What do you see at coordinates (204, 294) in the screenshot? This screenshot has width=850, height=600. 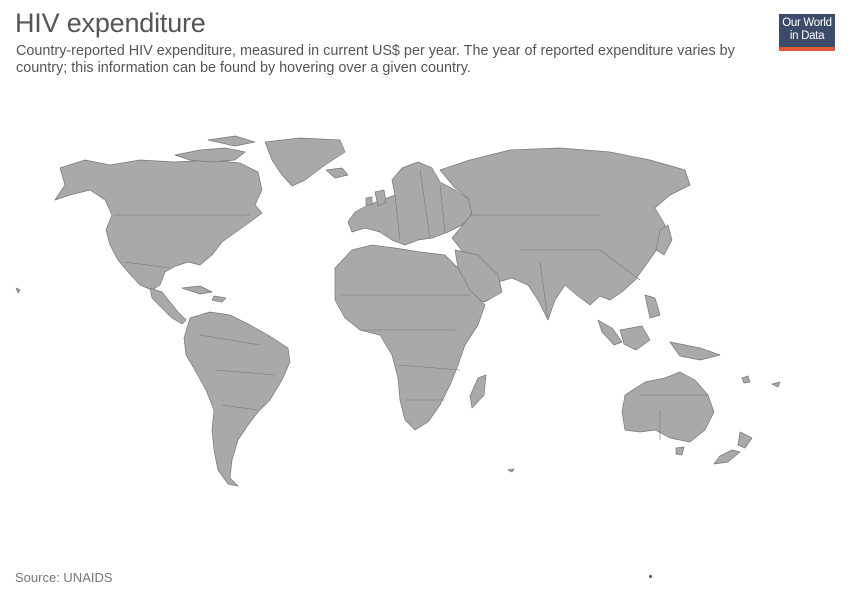 I see `region-caribbean` at bounding box center [204, 294].